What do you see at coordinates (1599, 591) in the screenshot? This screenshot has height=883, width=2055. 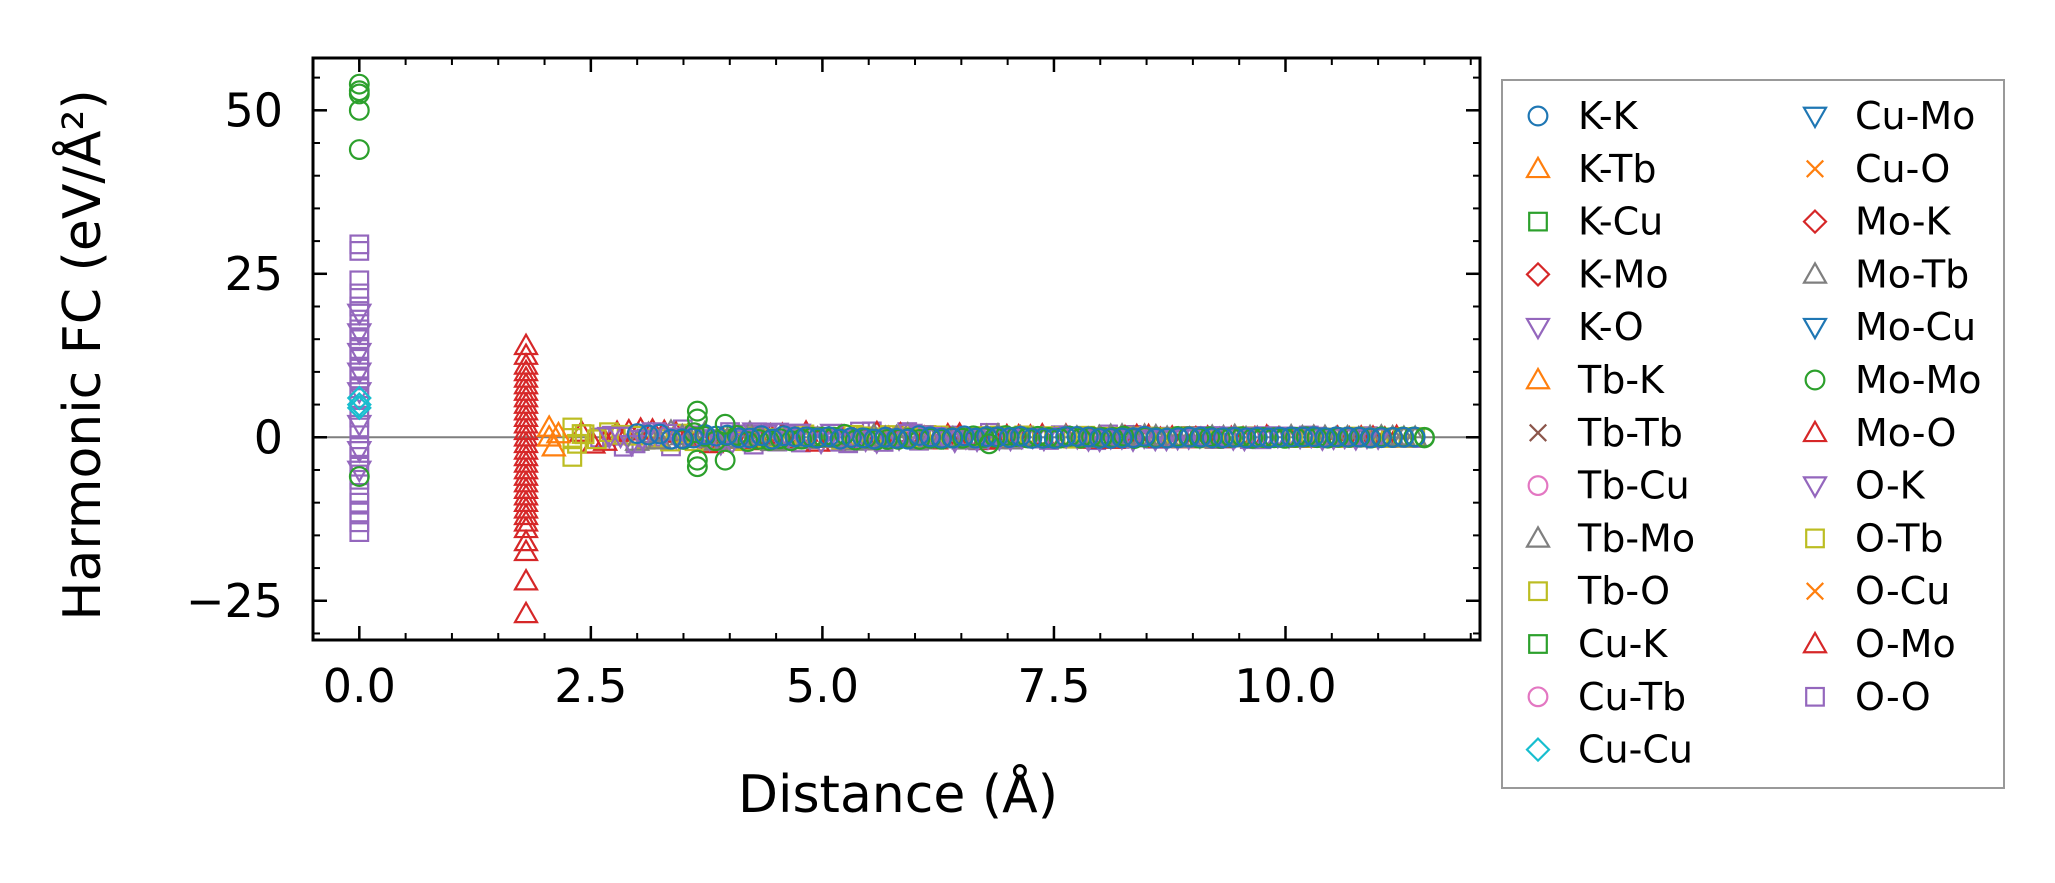 I see `legend-item: Tb-O` at bounding box center [1599, 591].